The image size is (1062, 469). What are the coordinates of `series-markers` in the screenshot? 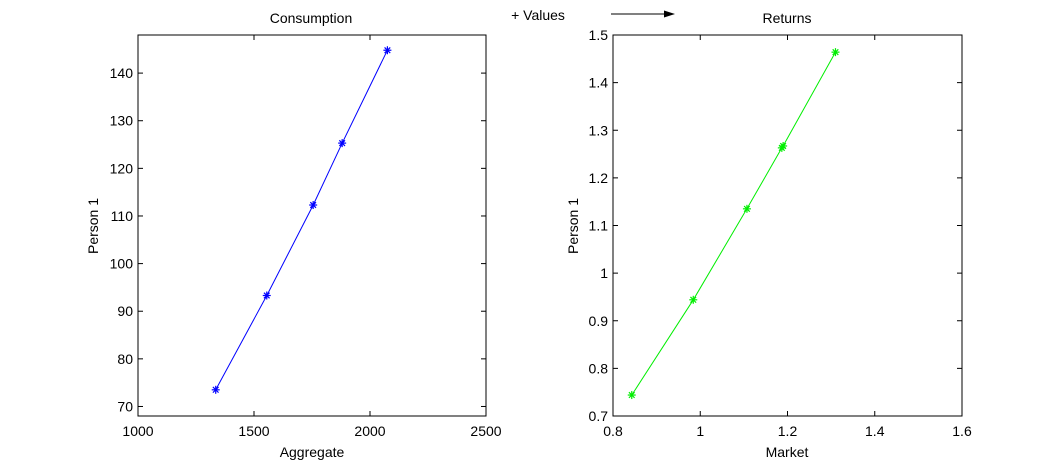 It's located at (301, 220).